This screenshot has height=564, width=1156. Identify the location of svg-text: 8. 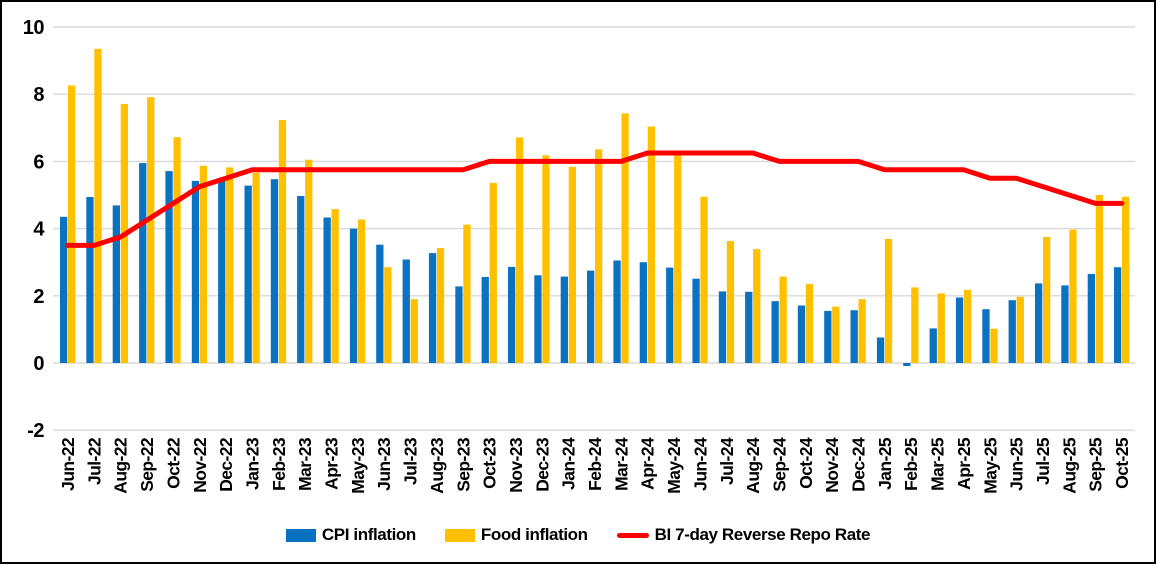
(38, 95).